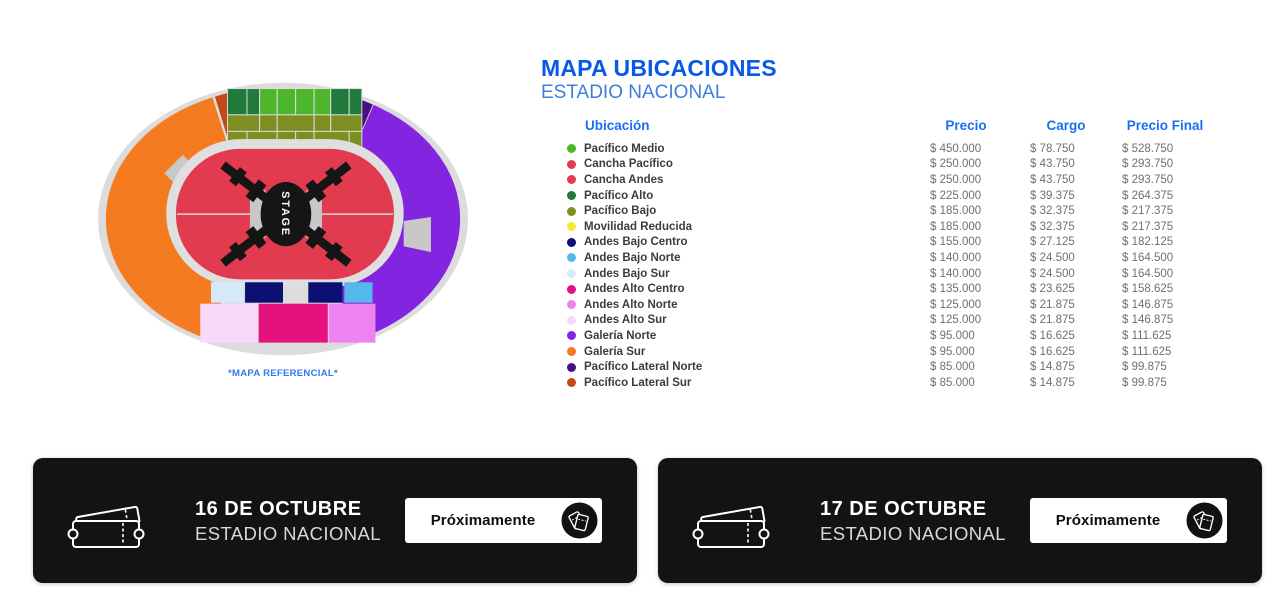 This screenshot has width=1286, height=616. I want to click on map-section-andes-blocks, so click(288, 312).